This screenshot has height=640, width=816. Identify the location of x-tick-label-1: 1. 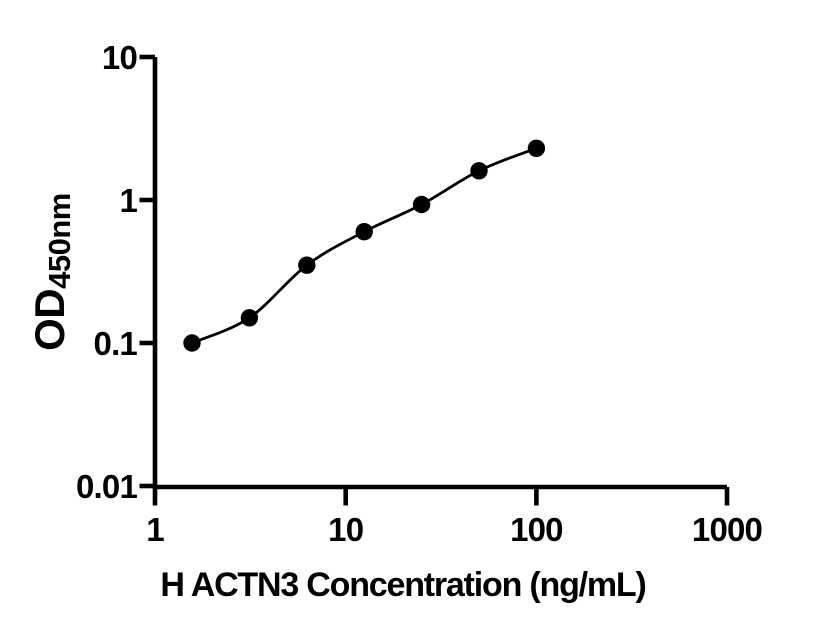
(155, 529).